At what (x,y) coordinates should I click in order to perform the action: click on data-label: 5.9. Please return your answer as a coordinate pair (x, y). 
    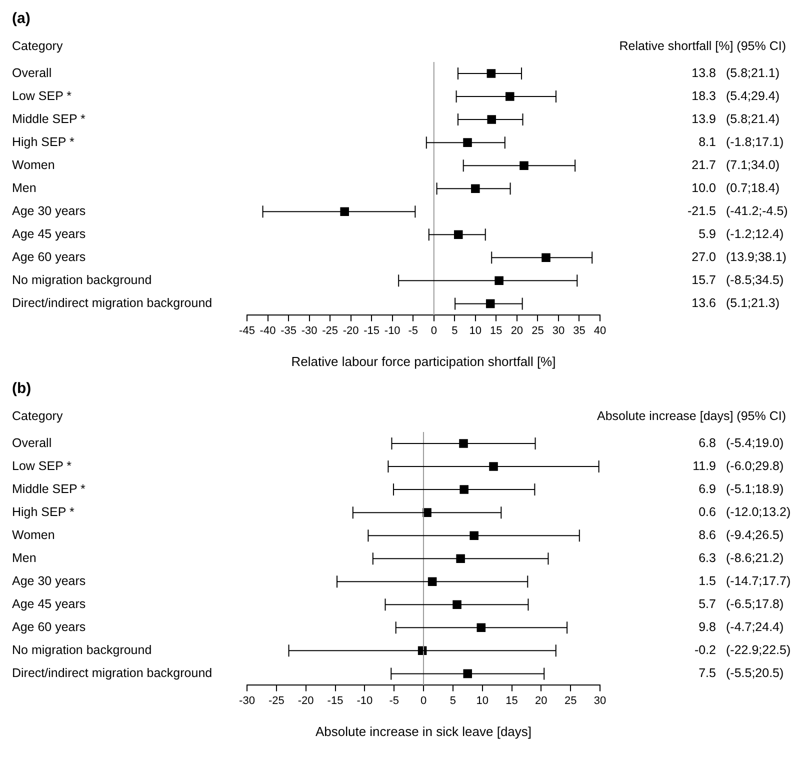
    Looking at the image, I should click on (707, 234).